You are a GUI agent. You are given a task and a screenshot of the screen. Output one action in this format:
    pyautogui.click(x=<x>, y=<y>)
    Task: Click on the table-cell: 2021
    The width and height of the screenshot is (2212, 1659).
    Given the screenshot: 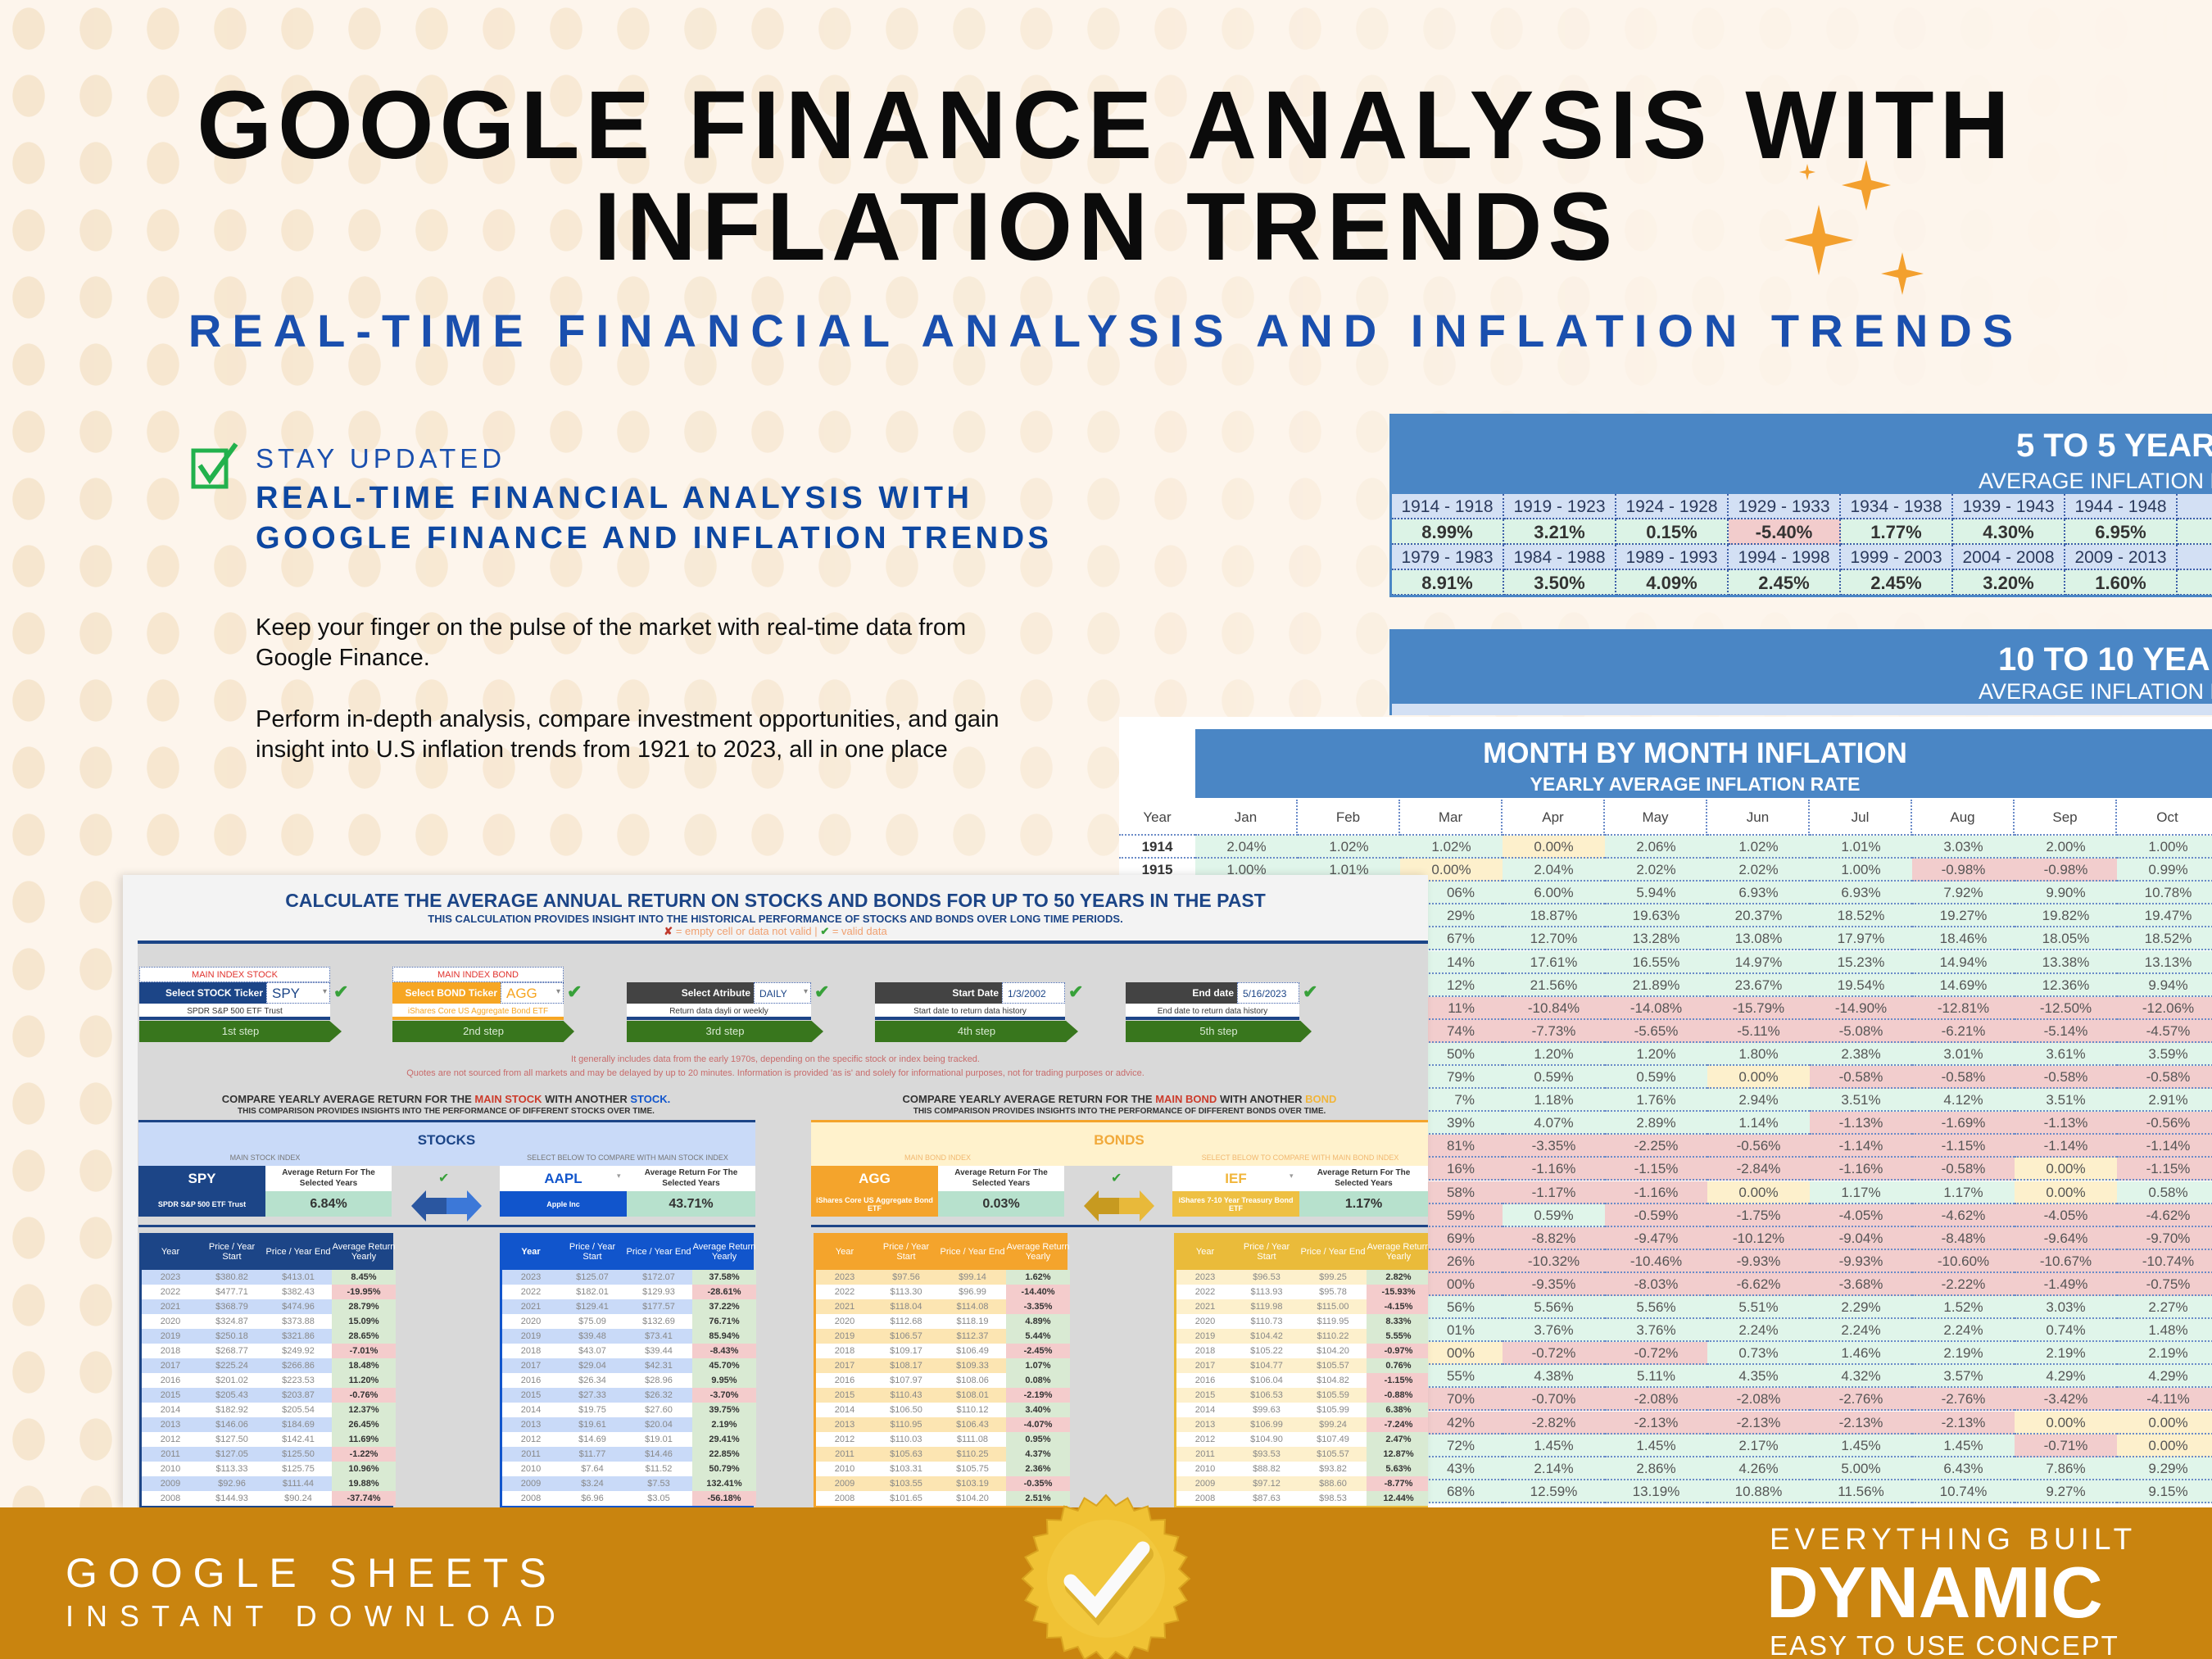 What is the action you would take?
    pyautogui.click(x=1205, y=1306)
    